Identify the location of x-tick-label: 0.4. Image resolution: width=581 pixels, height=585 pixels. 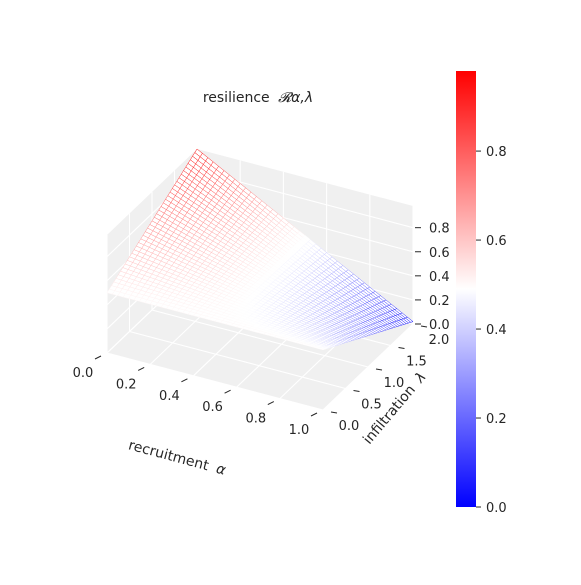
(169, 396).